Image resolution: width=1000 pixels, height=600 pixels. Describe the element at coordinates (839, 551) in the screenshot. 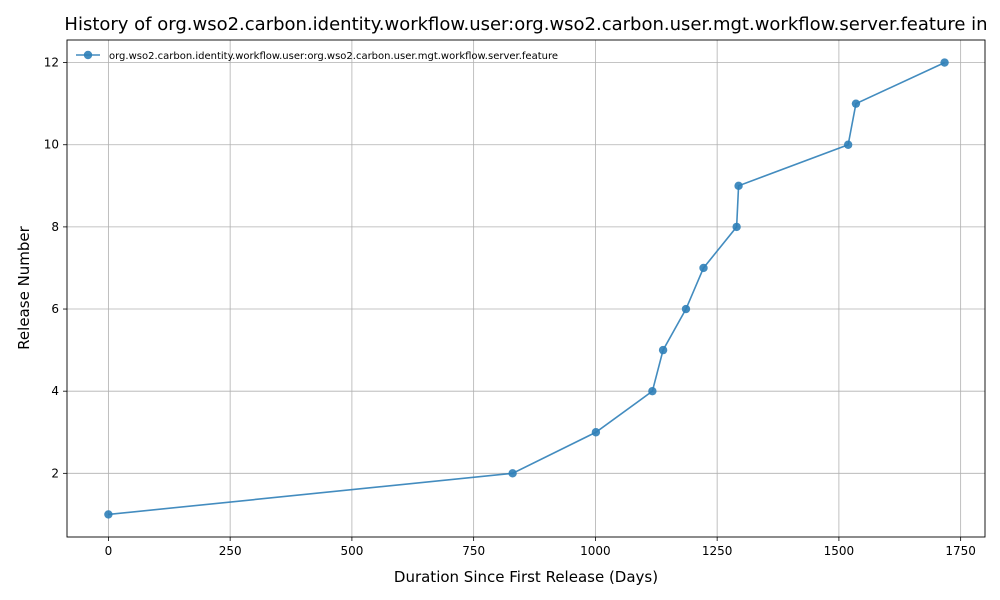

I see `x-tick-label: 1500` at that location.